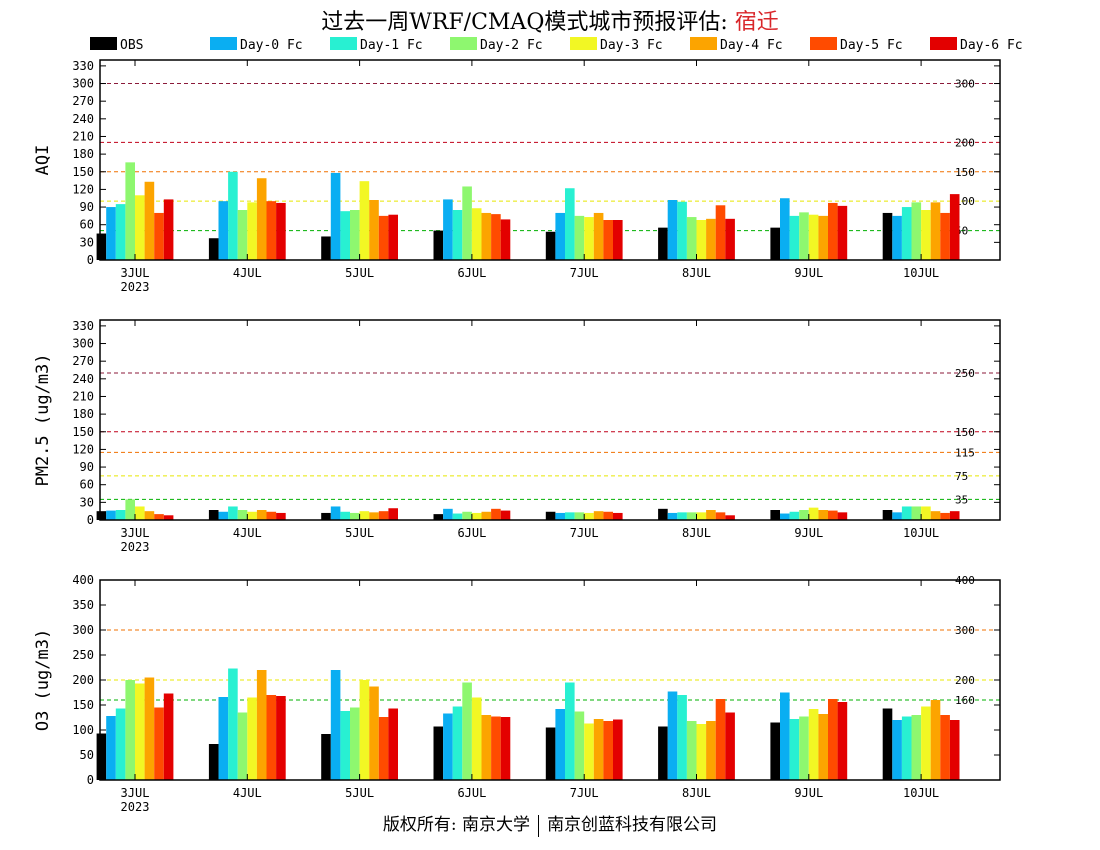 The width and height of the screenshot is (1100, 850). What do you see at coordinates (631, 45) in the screenshot?
I see `legend-label: Day-3 Fc` at bounding box center [631, 45].